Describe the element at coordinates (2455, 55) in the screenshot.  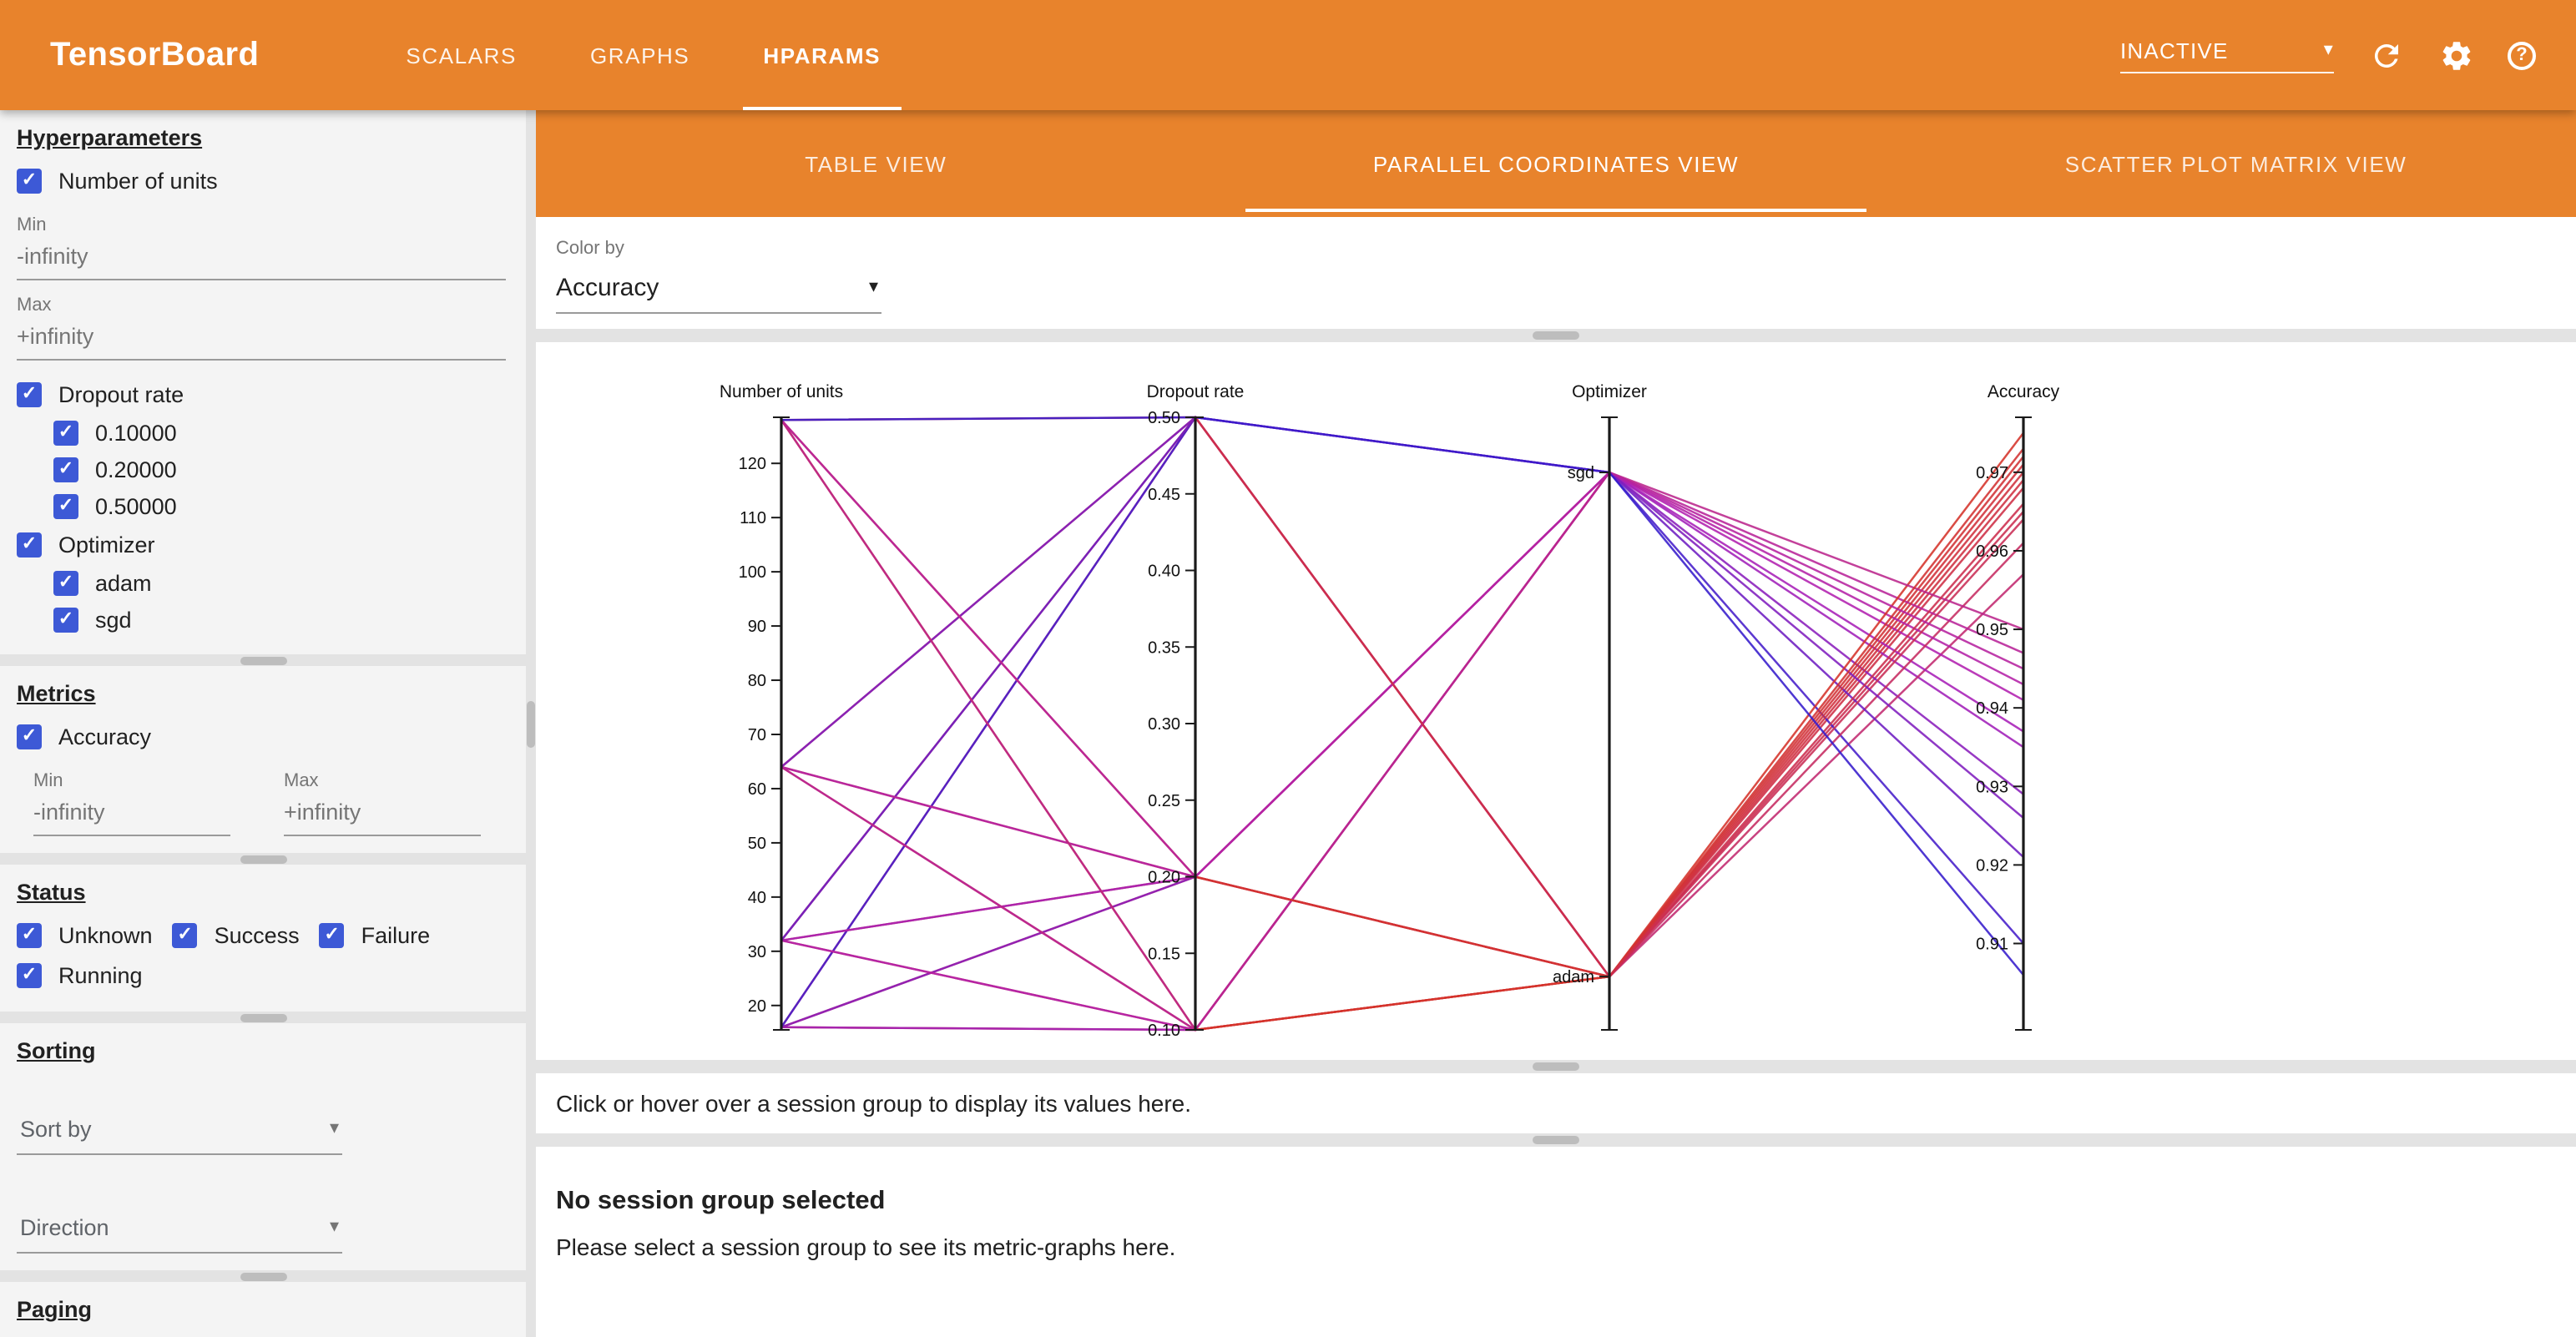
I see `settings-gear-icon` at that location.